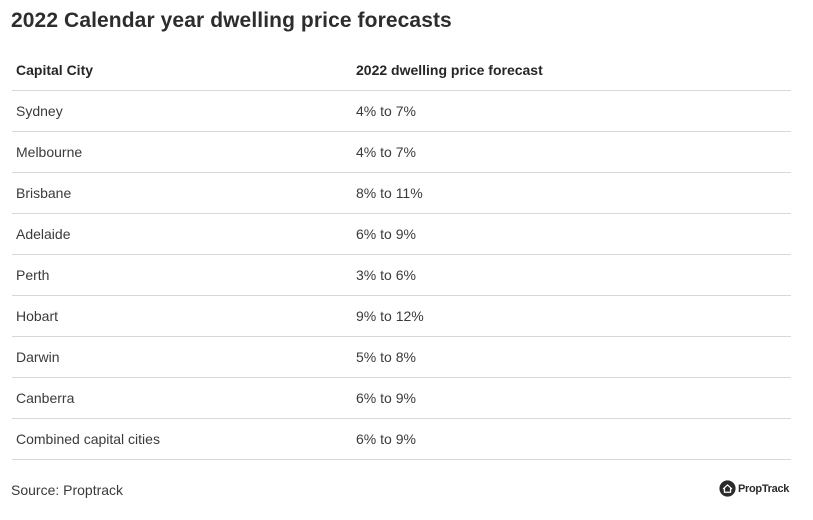  Describe the element at coordinates (571, 316) in the screenshot. I see `forecast-cell: 9% to 12%` at that location.